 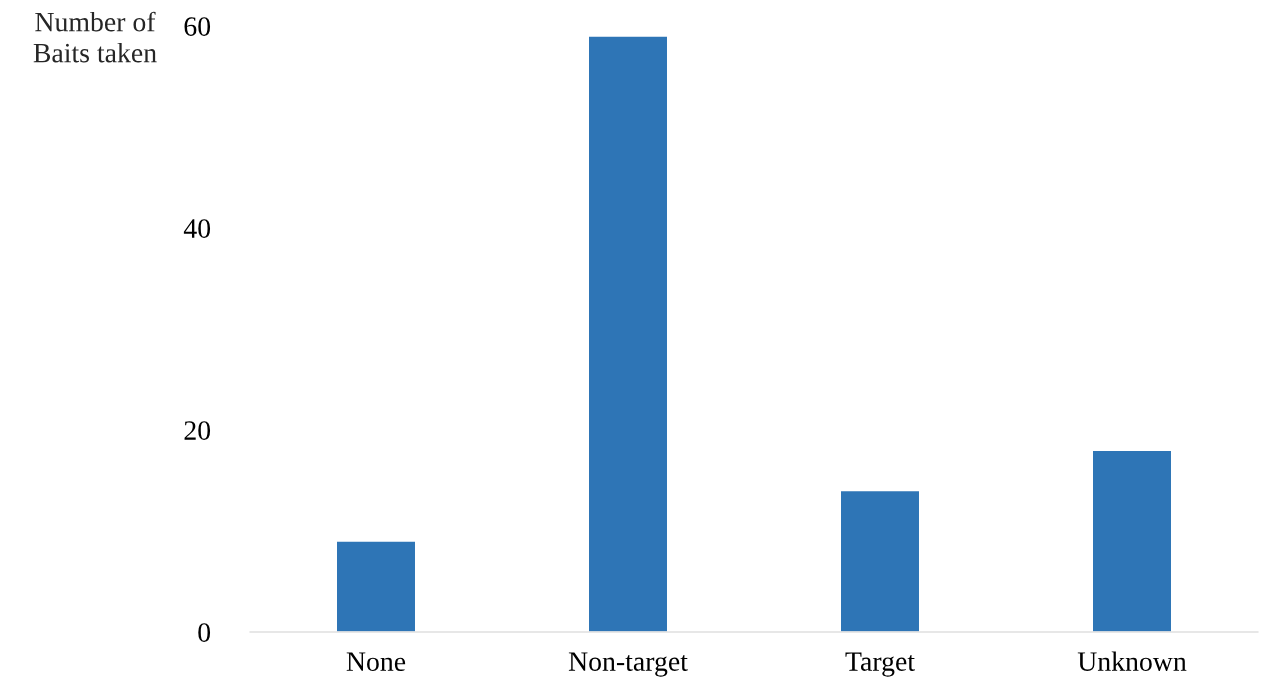 I want to click on x-tick-label: None, so click(x=376, y=661).